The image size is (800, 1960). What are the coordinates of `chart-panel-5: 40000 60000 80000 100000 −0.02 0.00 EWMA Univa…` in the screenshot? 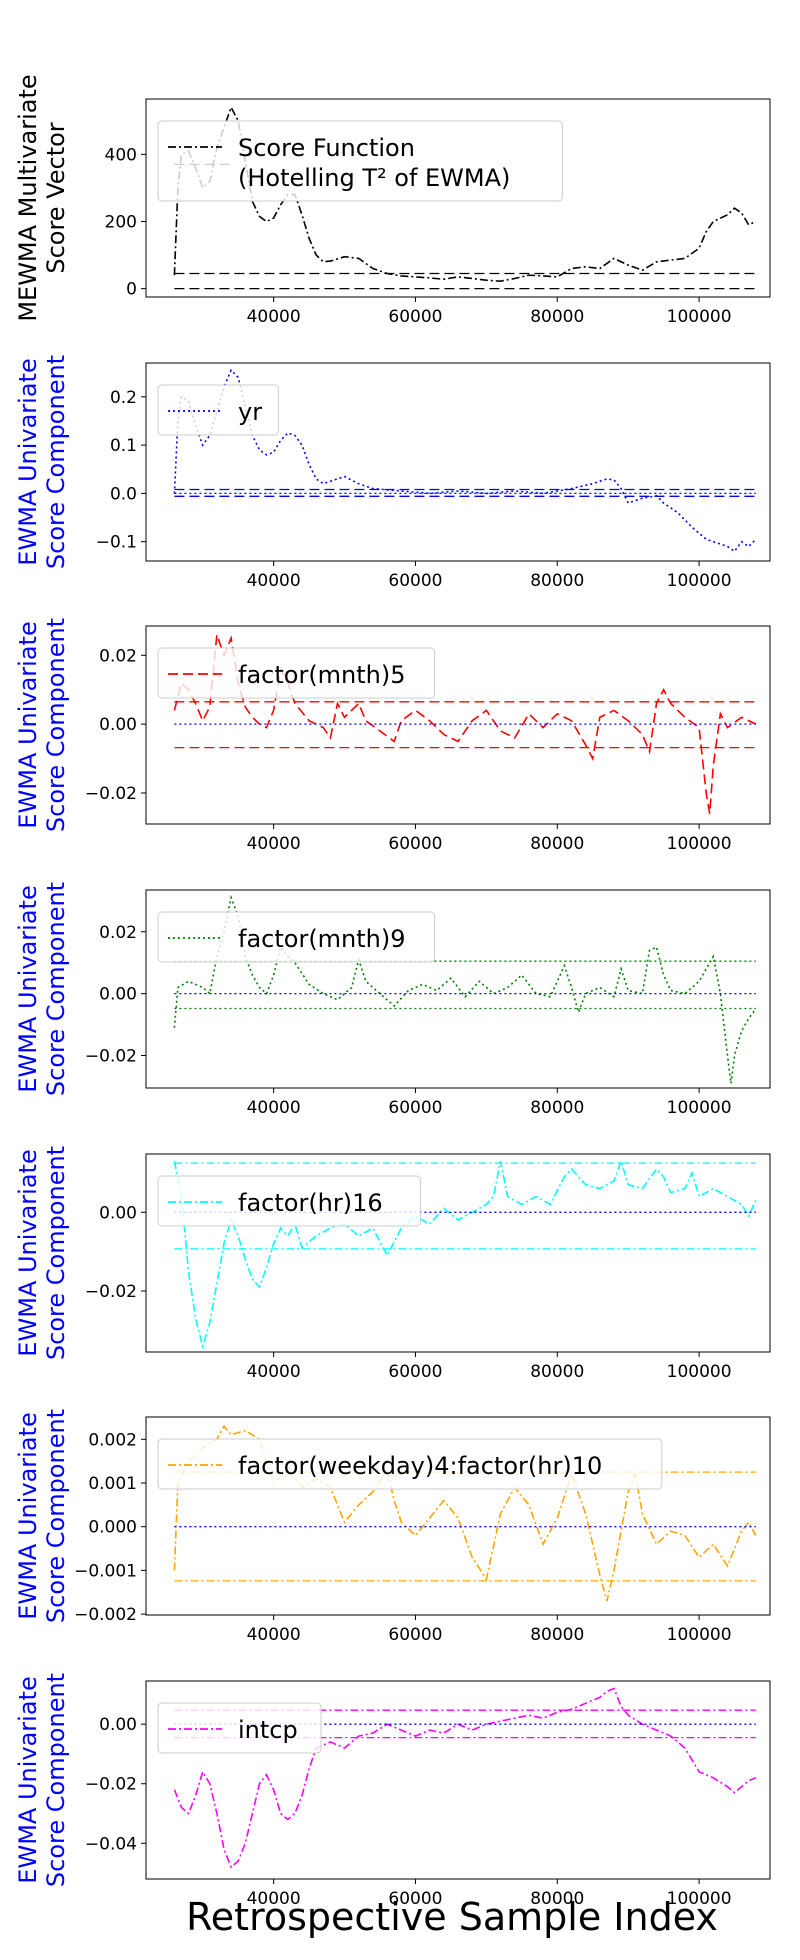 It's located at (392, 1264).